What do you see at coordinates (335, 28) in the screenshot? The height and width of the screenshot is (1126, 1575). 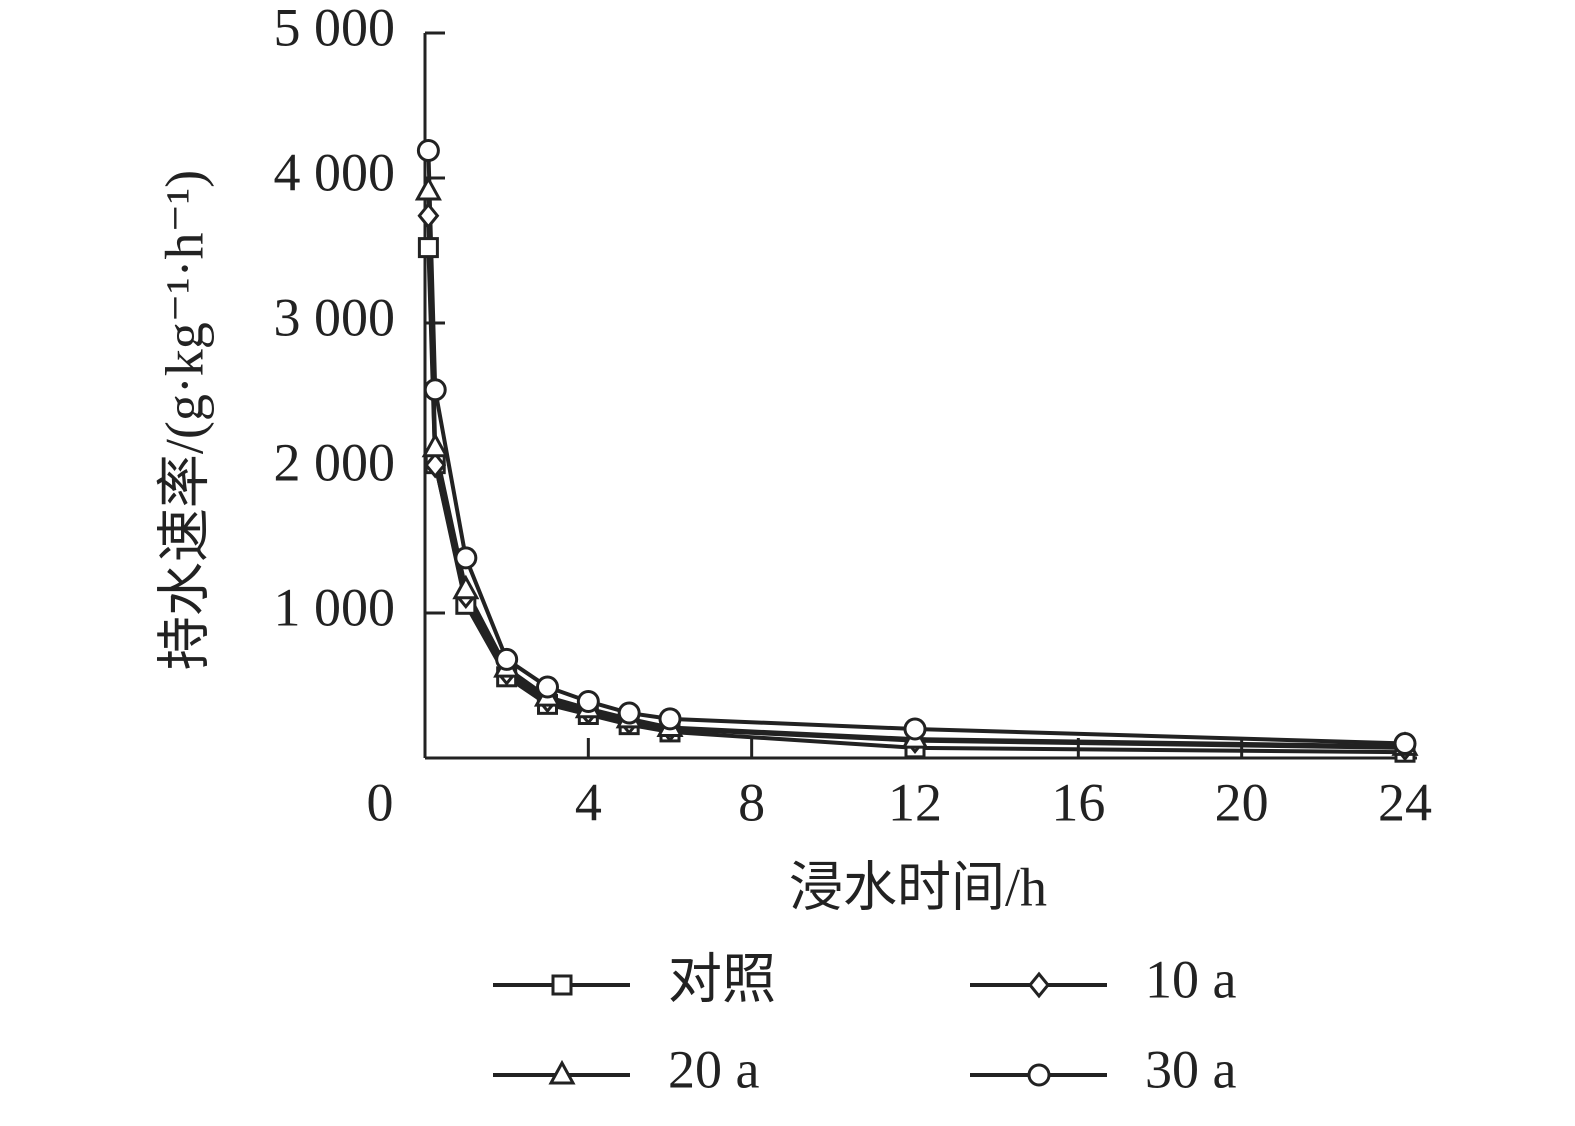 I see `y-tick-label: 5 000` at bounding box center [335, 28].